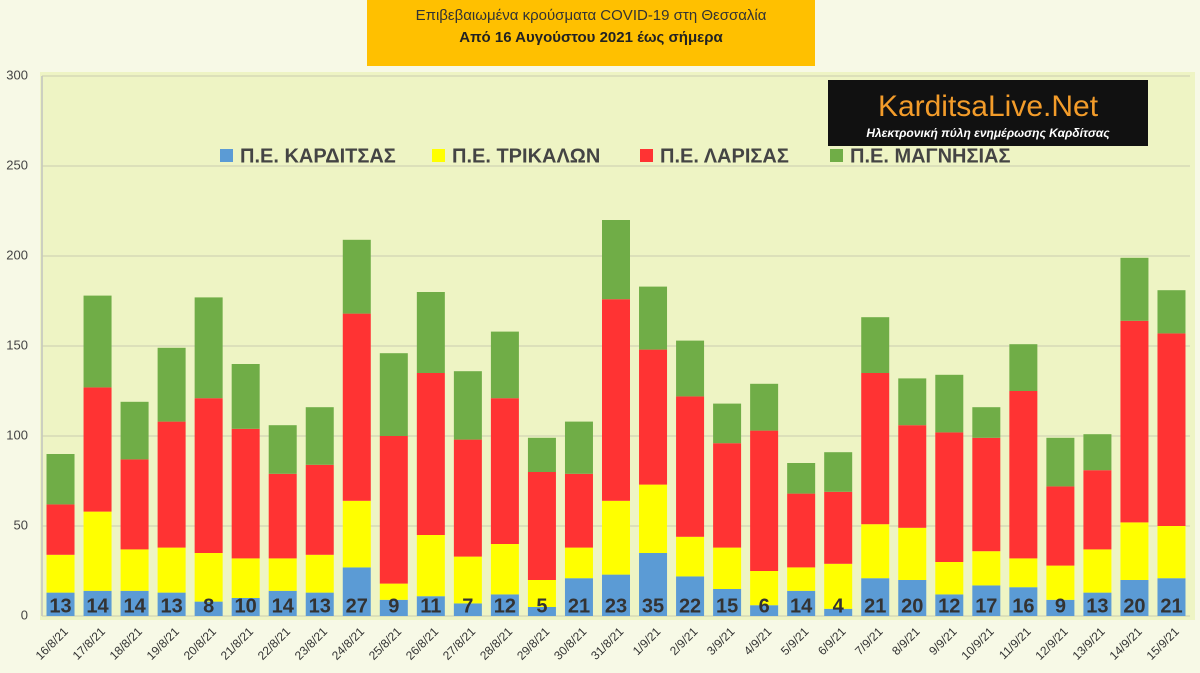 The width and height of the screenshot is (1200, 673). I want to click on data-label: 21, so click(1171, 606).